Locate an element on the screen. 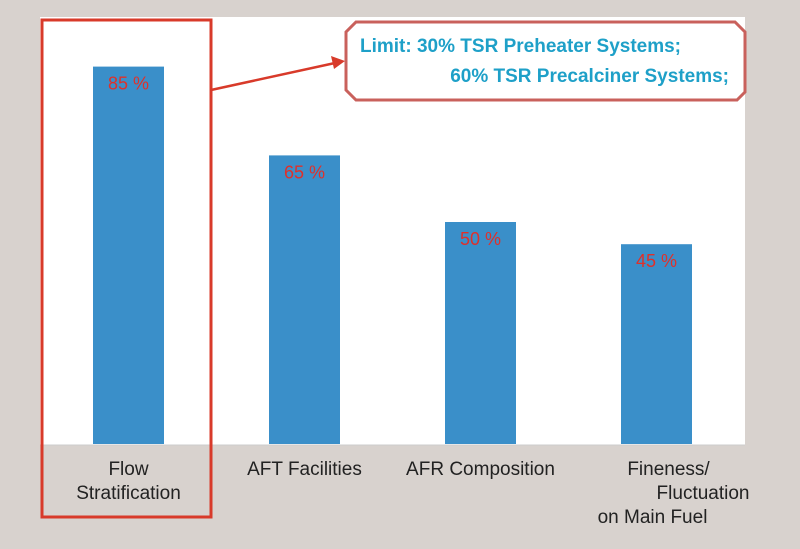 The height and width of the screenshot is (549, 800). annotation-line-2: 60% TSR Precalciner Systems; is located at coordinates (589, 76).